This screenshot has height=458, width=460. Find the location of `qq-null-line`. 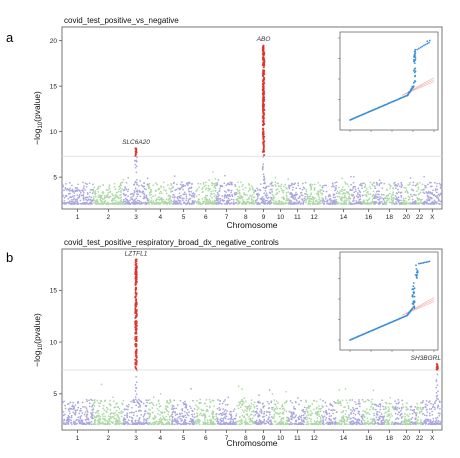

qq-null-line is located at coordinates (418, 88).